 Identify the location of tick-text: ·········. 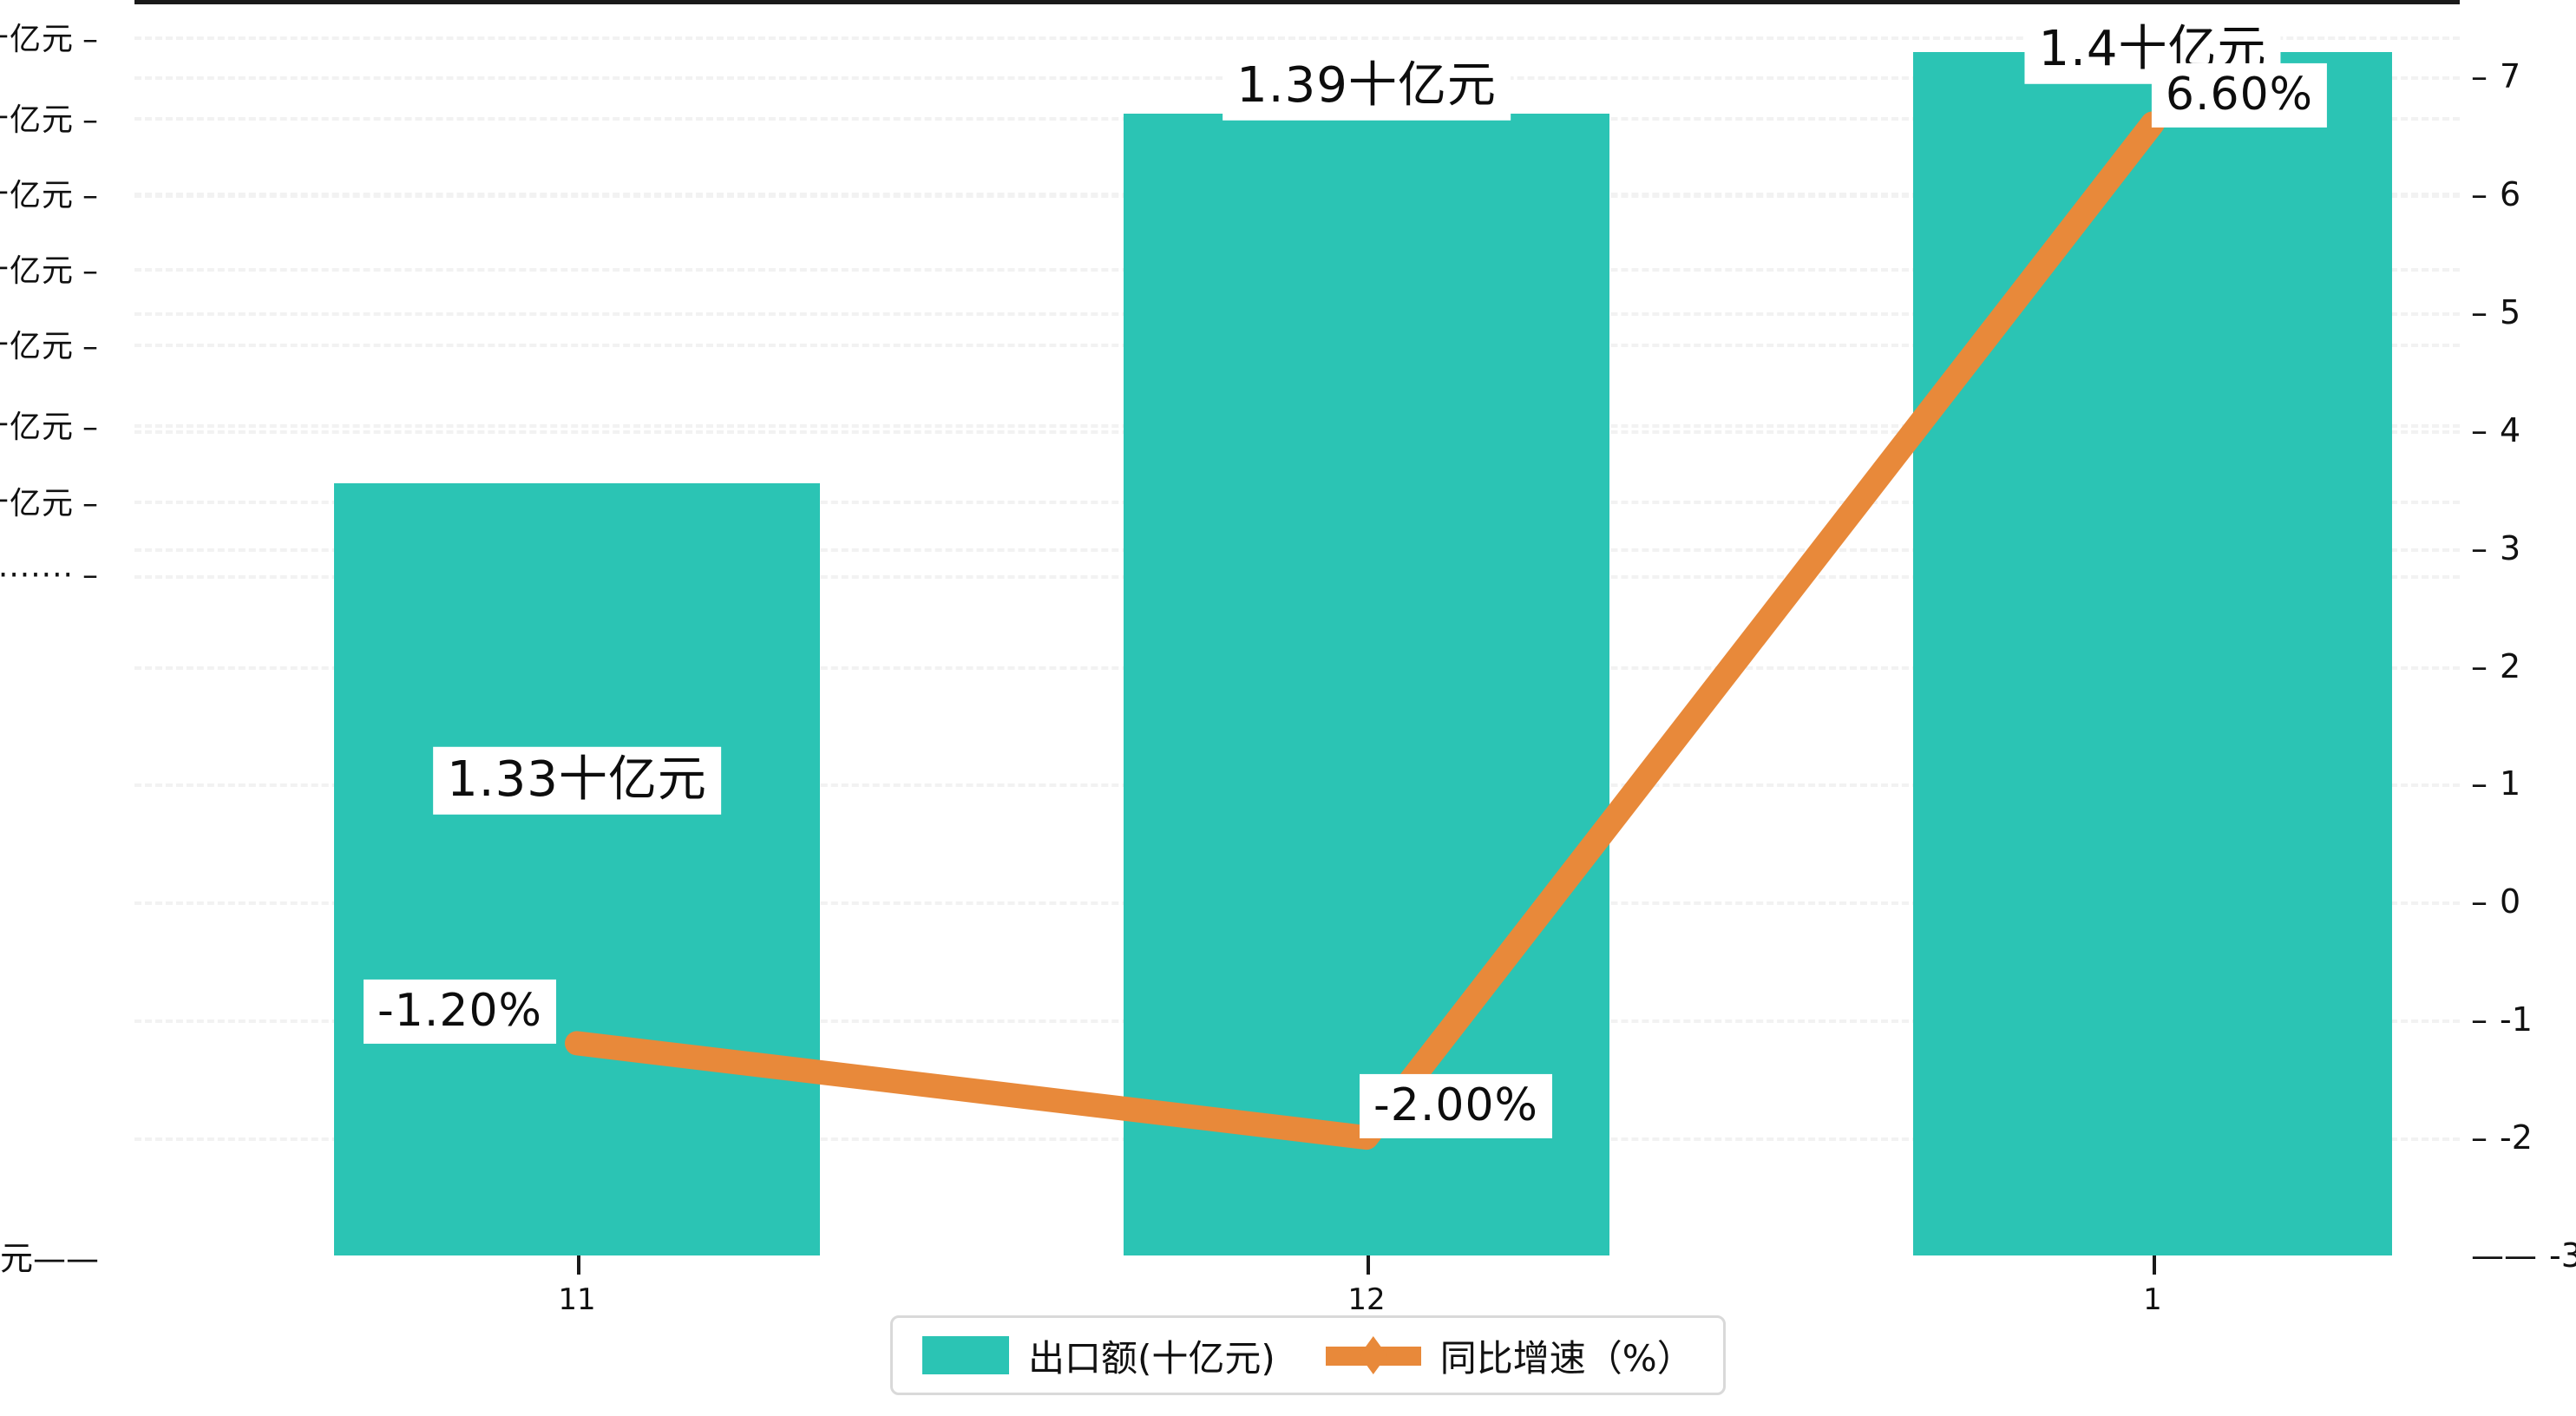
(37, 575).